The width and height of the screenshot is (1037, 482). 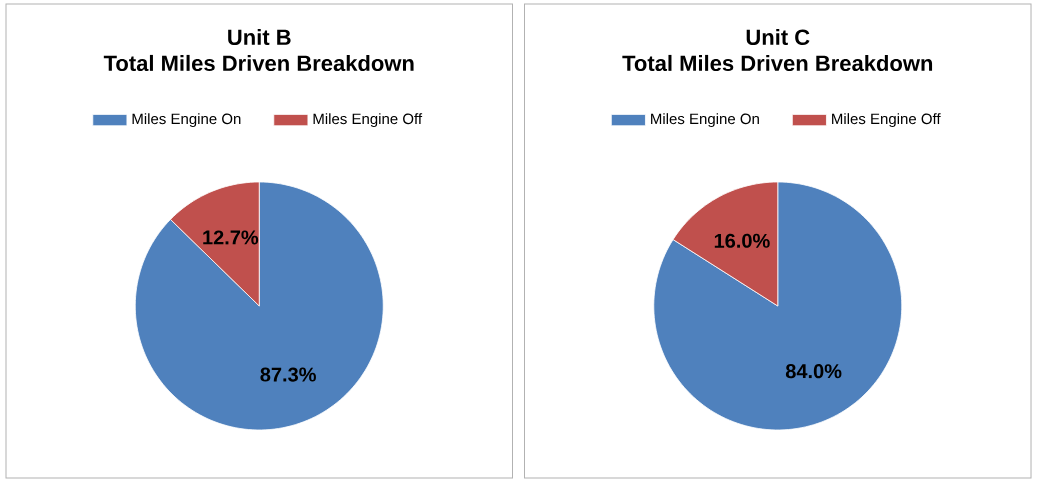 I want to click on data-label: 87.3%, so click(x=288, y=374).